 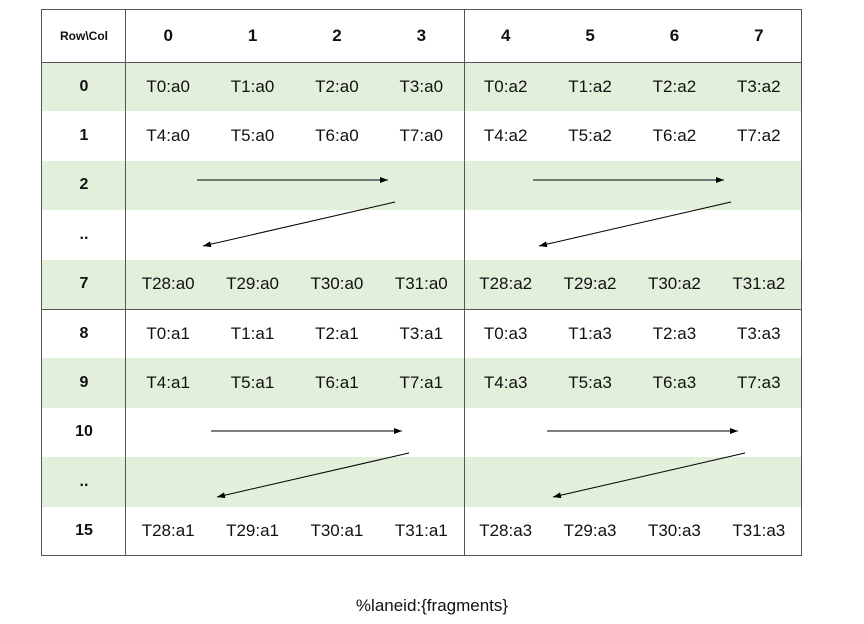 I want to click on fragment-cell: T30:a2, so click(x=674, y=284).